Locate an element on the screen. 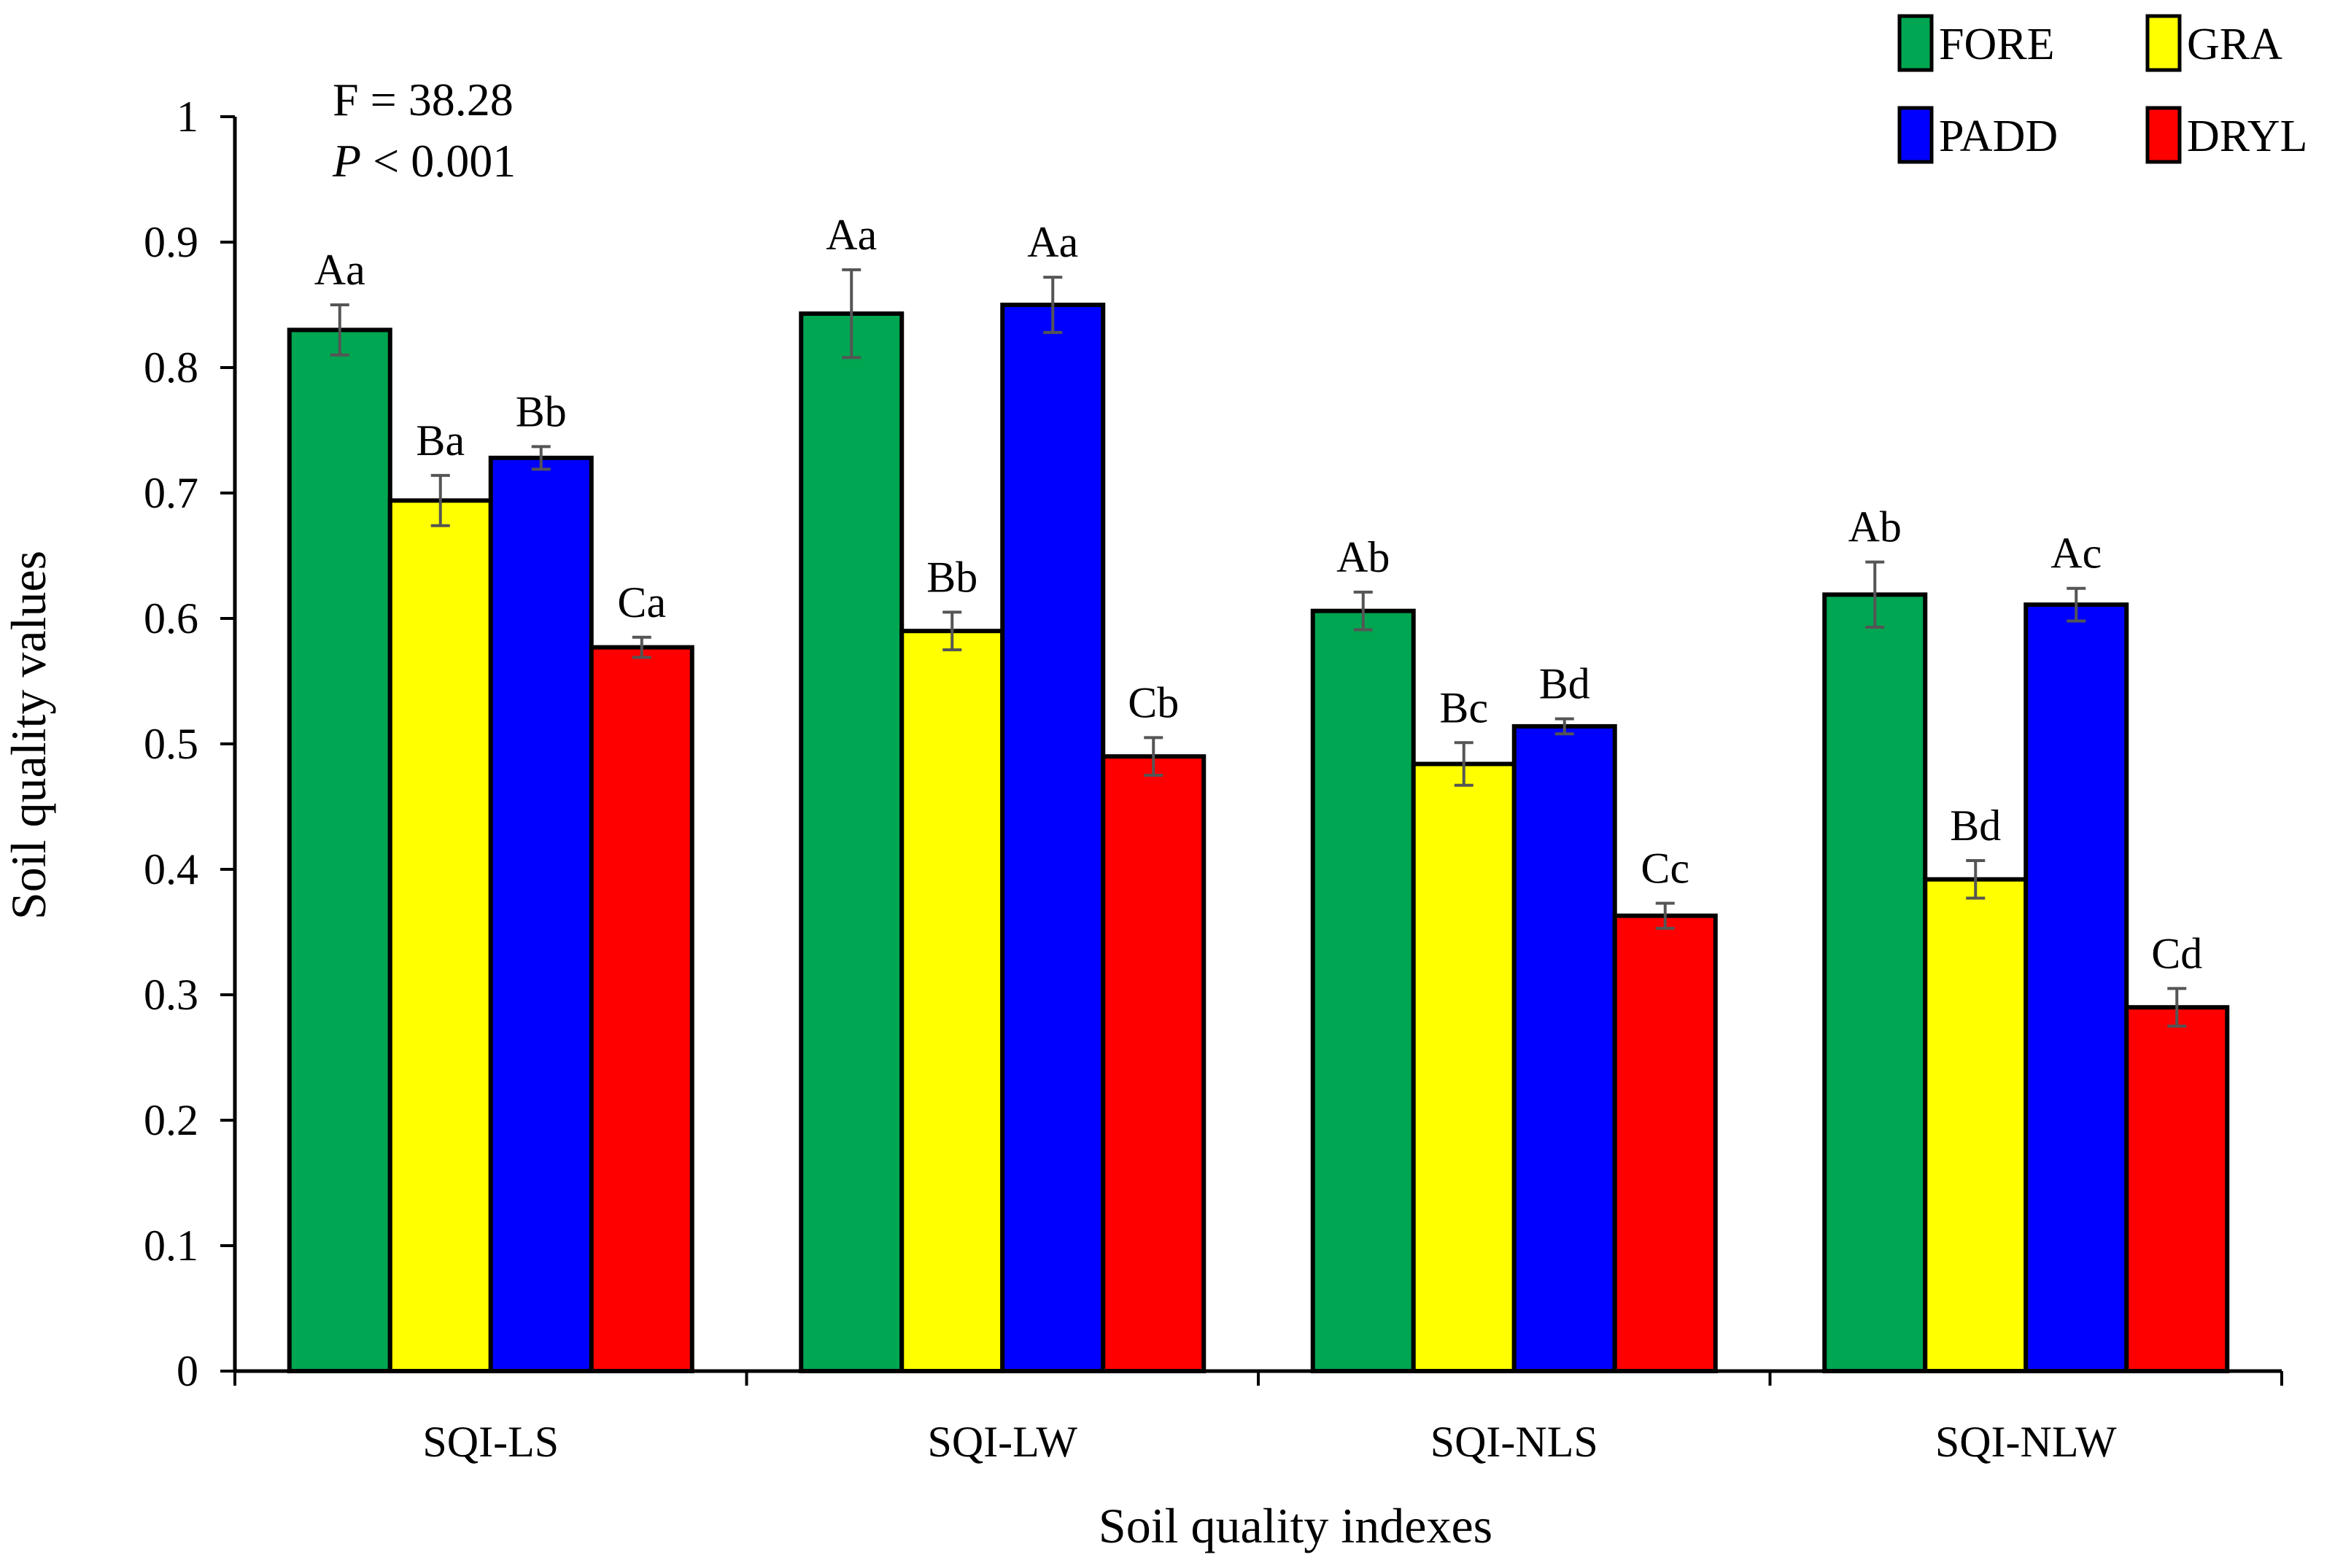  bar-dryl-sqi-nls is located at coordinates (1665, 1143).